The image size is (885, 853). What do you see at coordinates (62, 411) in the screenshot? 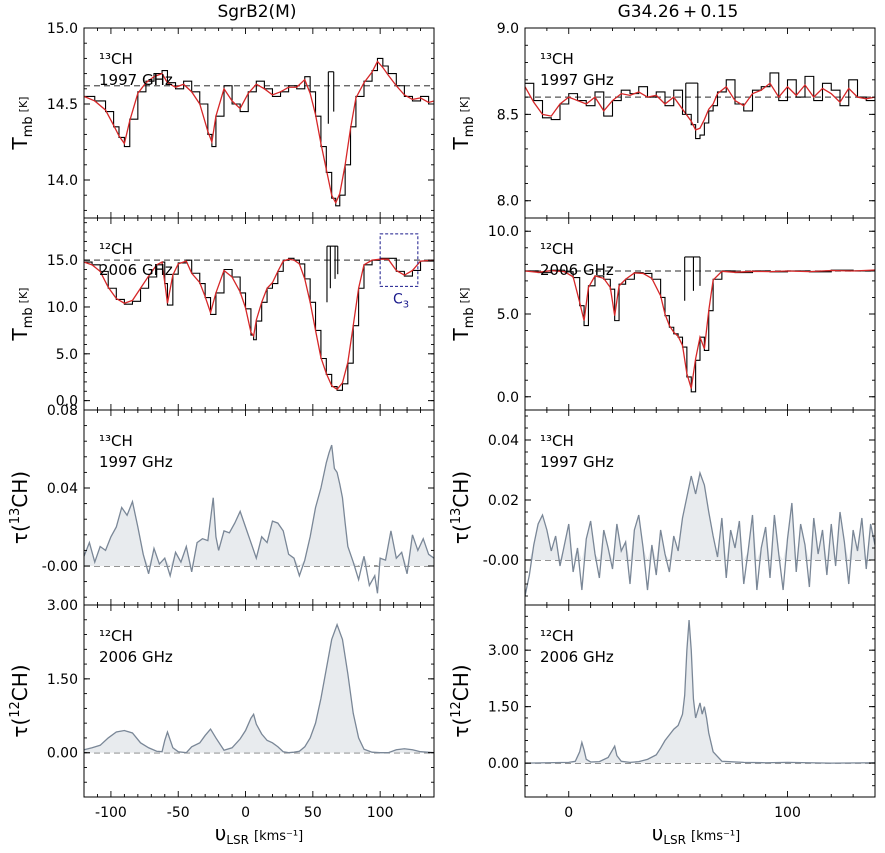
I see `y-tick-label: 0.08` at bounding box center [62, 411].